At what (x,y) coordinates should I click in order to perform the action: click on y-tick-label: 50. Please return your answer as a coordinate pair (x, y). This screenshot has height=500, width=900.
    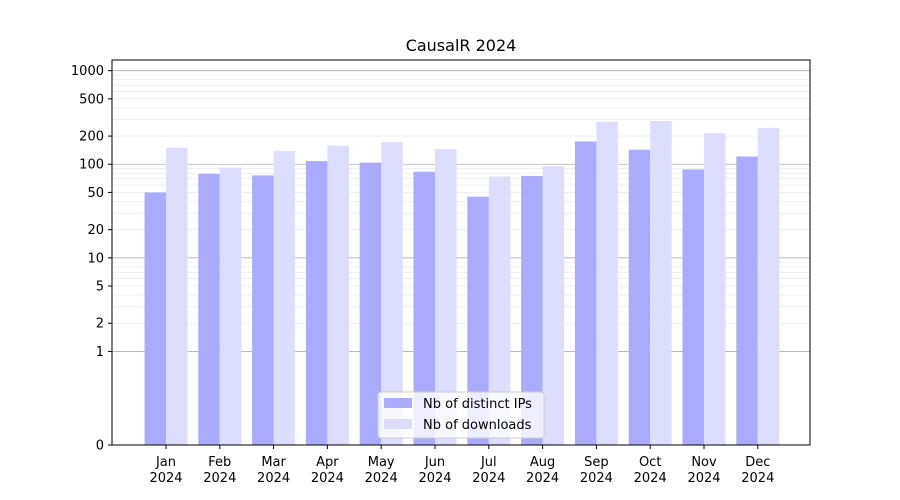
    Looking at the image, I should click on (95, 193).